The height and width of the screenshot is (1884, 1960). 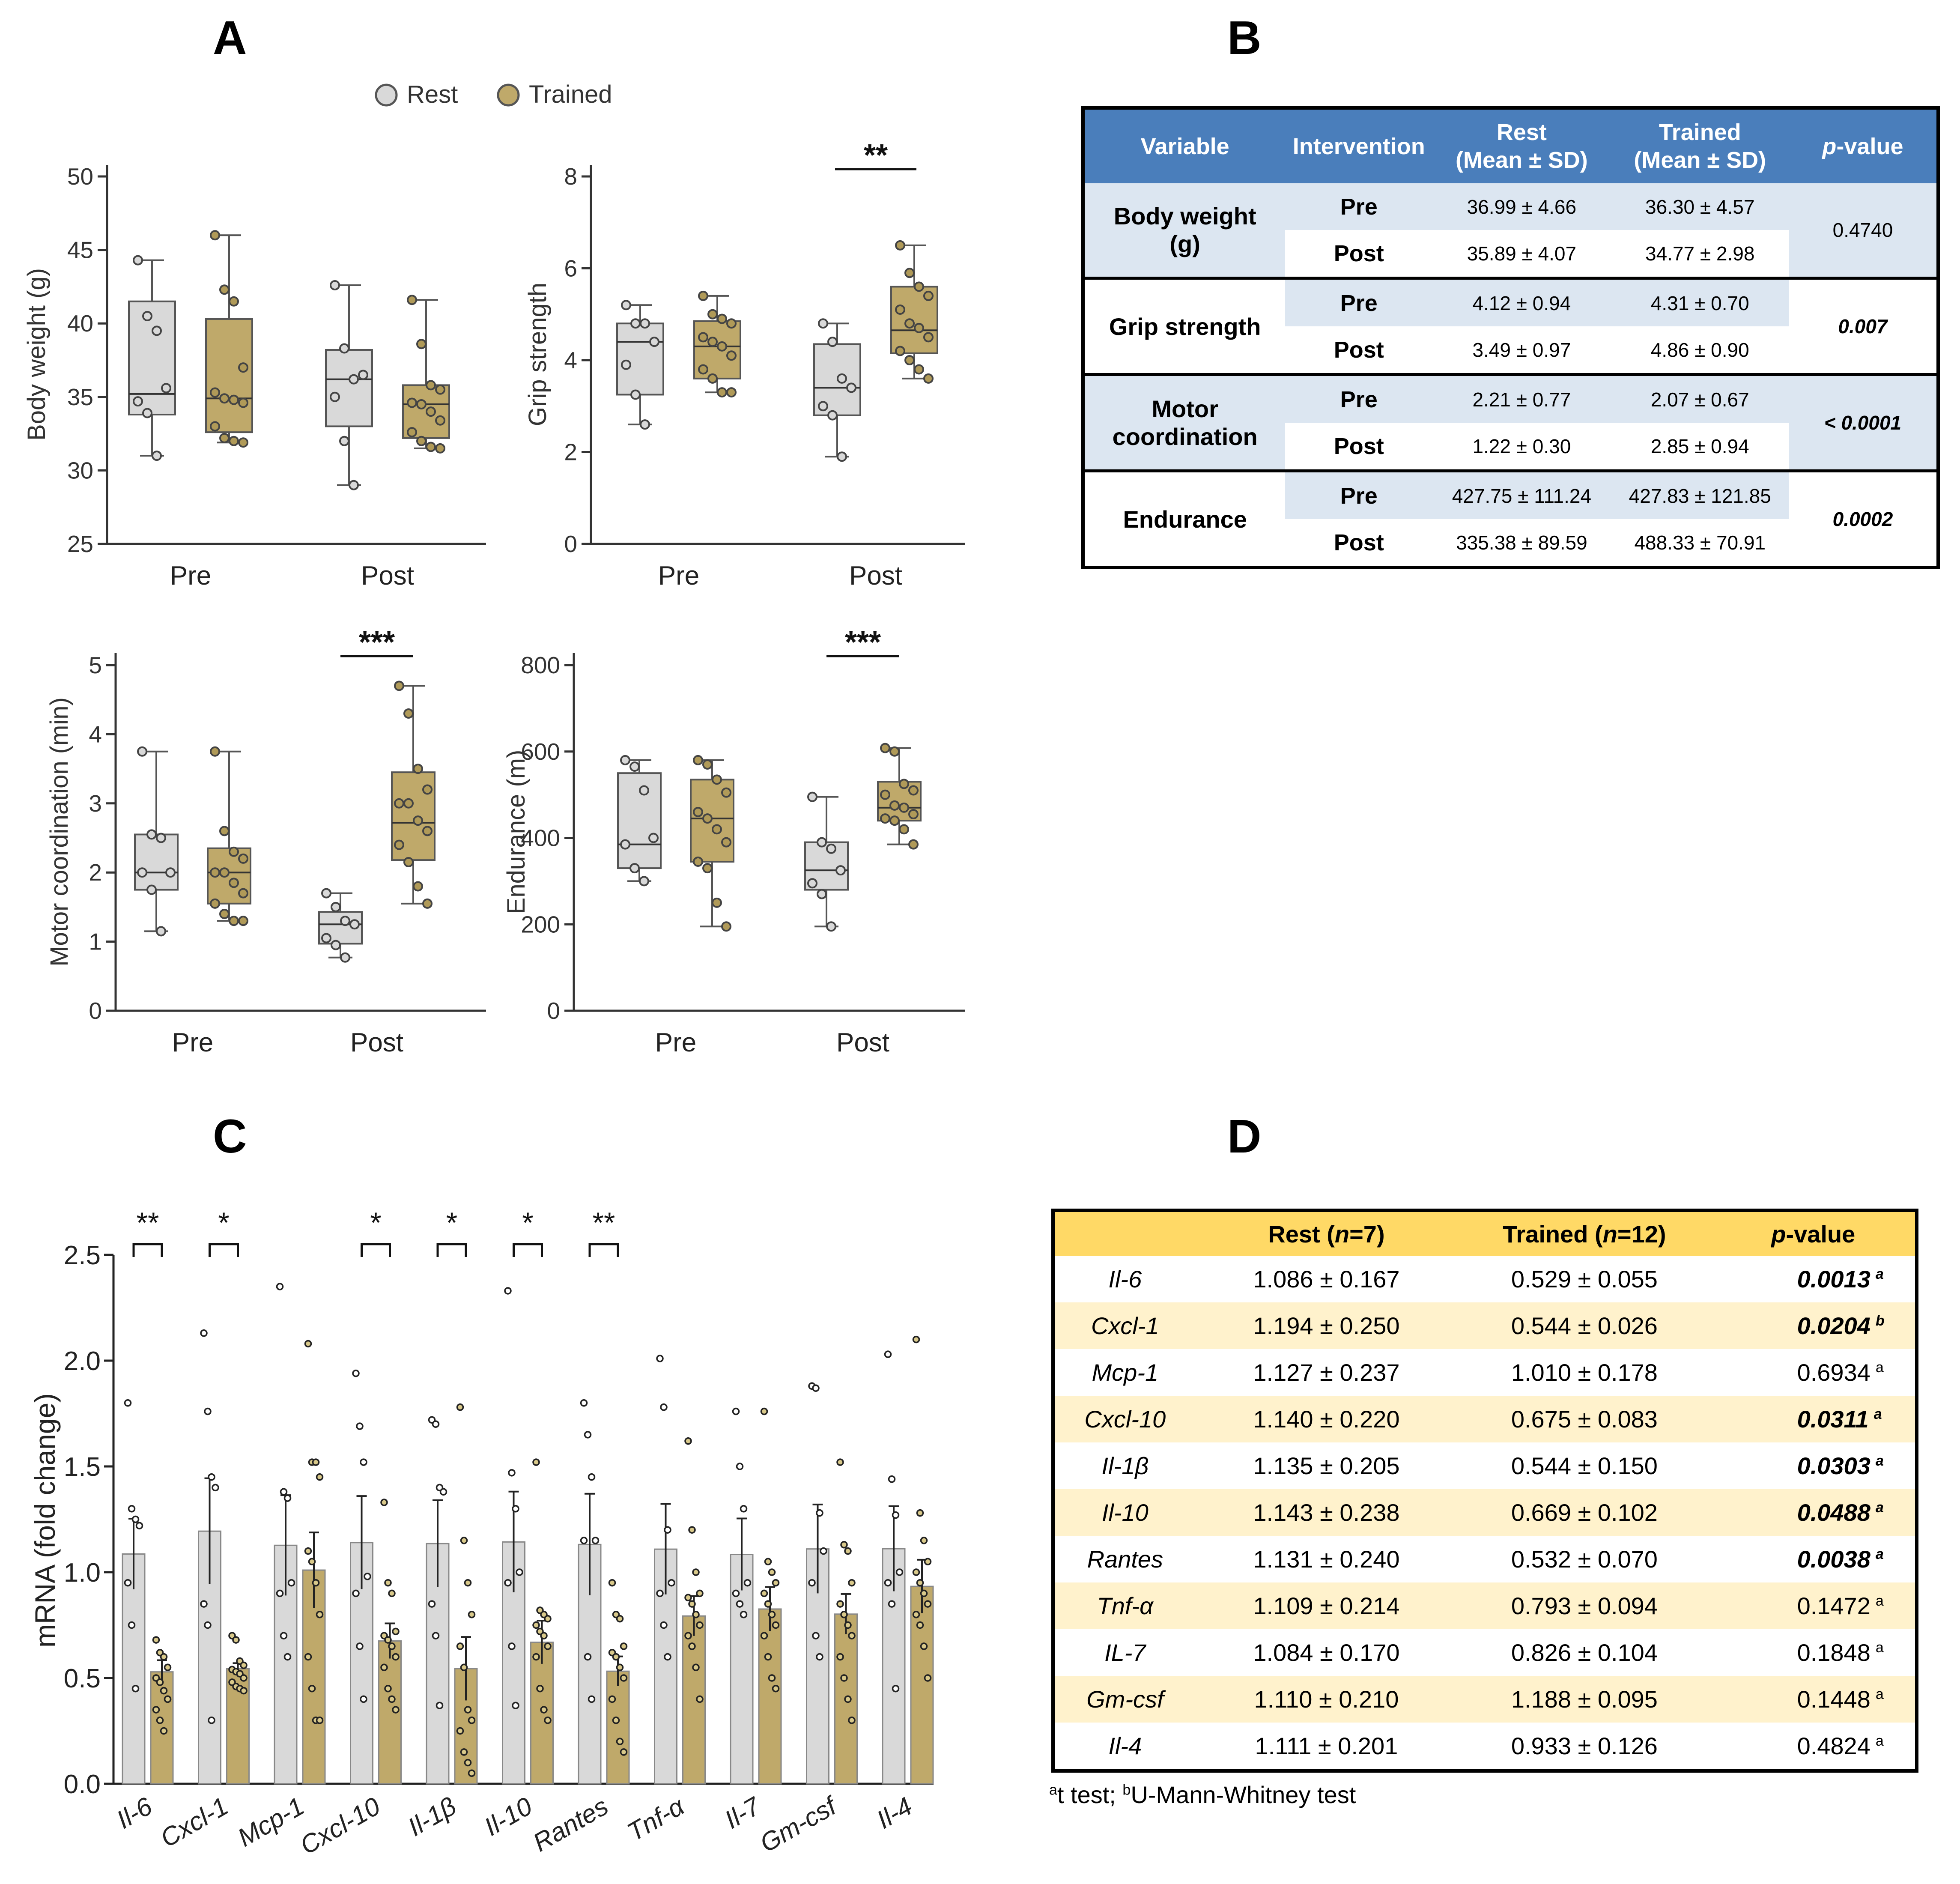 What do you see at coordinates (1834, 1512) in the screenshot?
I see `p-value-text: 0.0488` at bounding box center [1834, 1512].